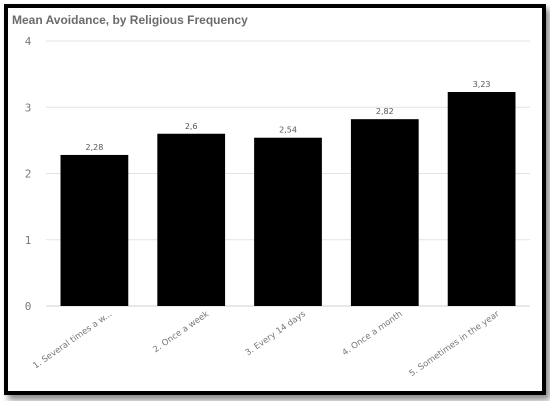 This screenshot has width=550, height=401. Describe the element at coordinates (191, 126) in the screenshot. I see `data-label: 2,6` at that location.